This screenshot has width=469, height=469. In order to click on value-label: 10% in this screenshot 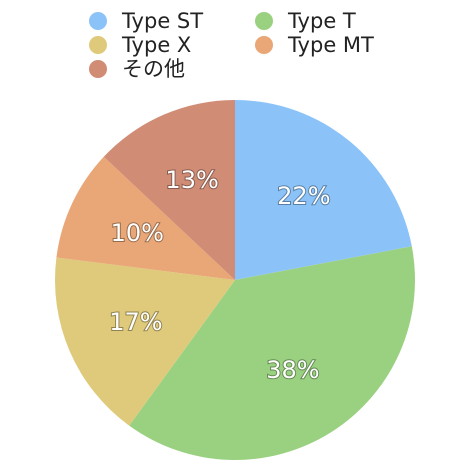, I will do `click(137, 233)`.